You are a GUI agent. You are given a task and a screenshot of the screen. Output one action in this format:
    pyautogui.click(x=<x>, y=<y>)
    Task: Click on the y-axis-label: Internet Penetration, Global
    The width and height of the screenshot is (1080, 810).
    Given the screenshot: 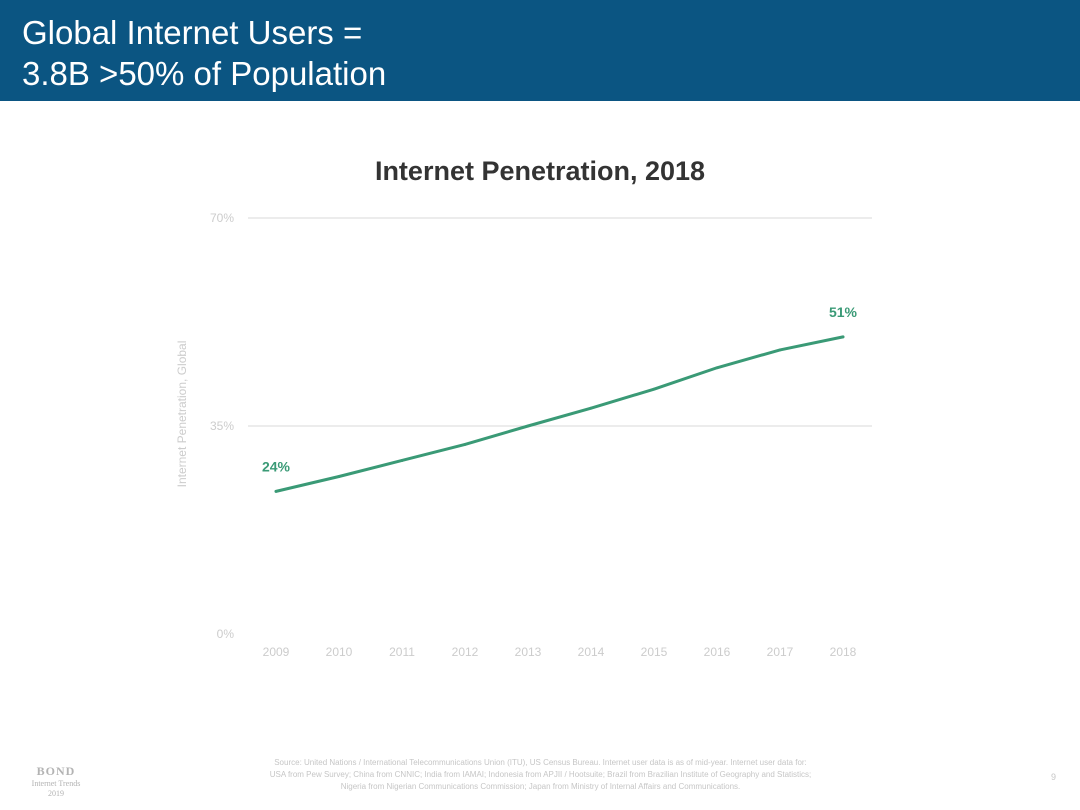 What is the action you would take?
    pyautogui.click(x=182, y=414)
    